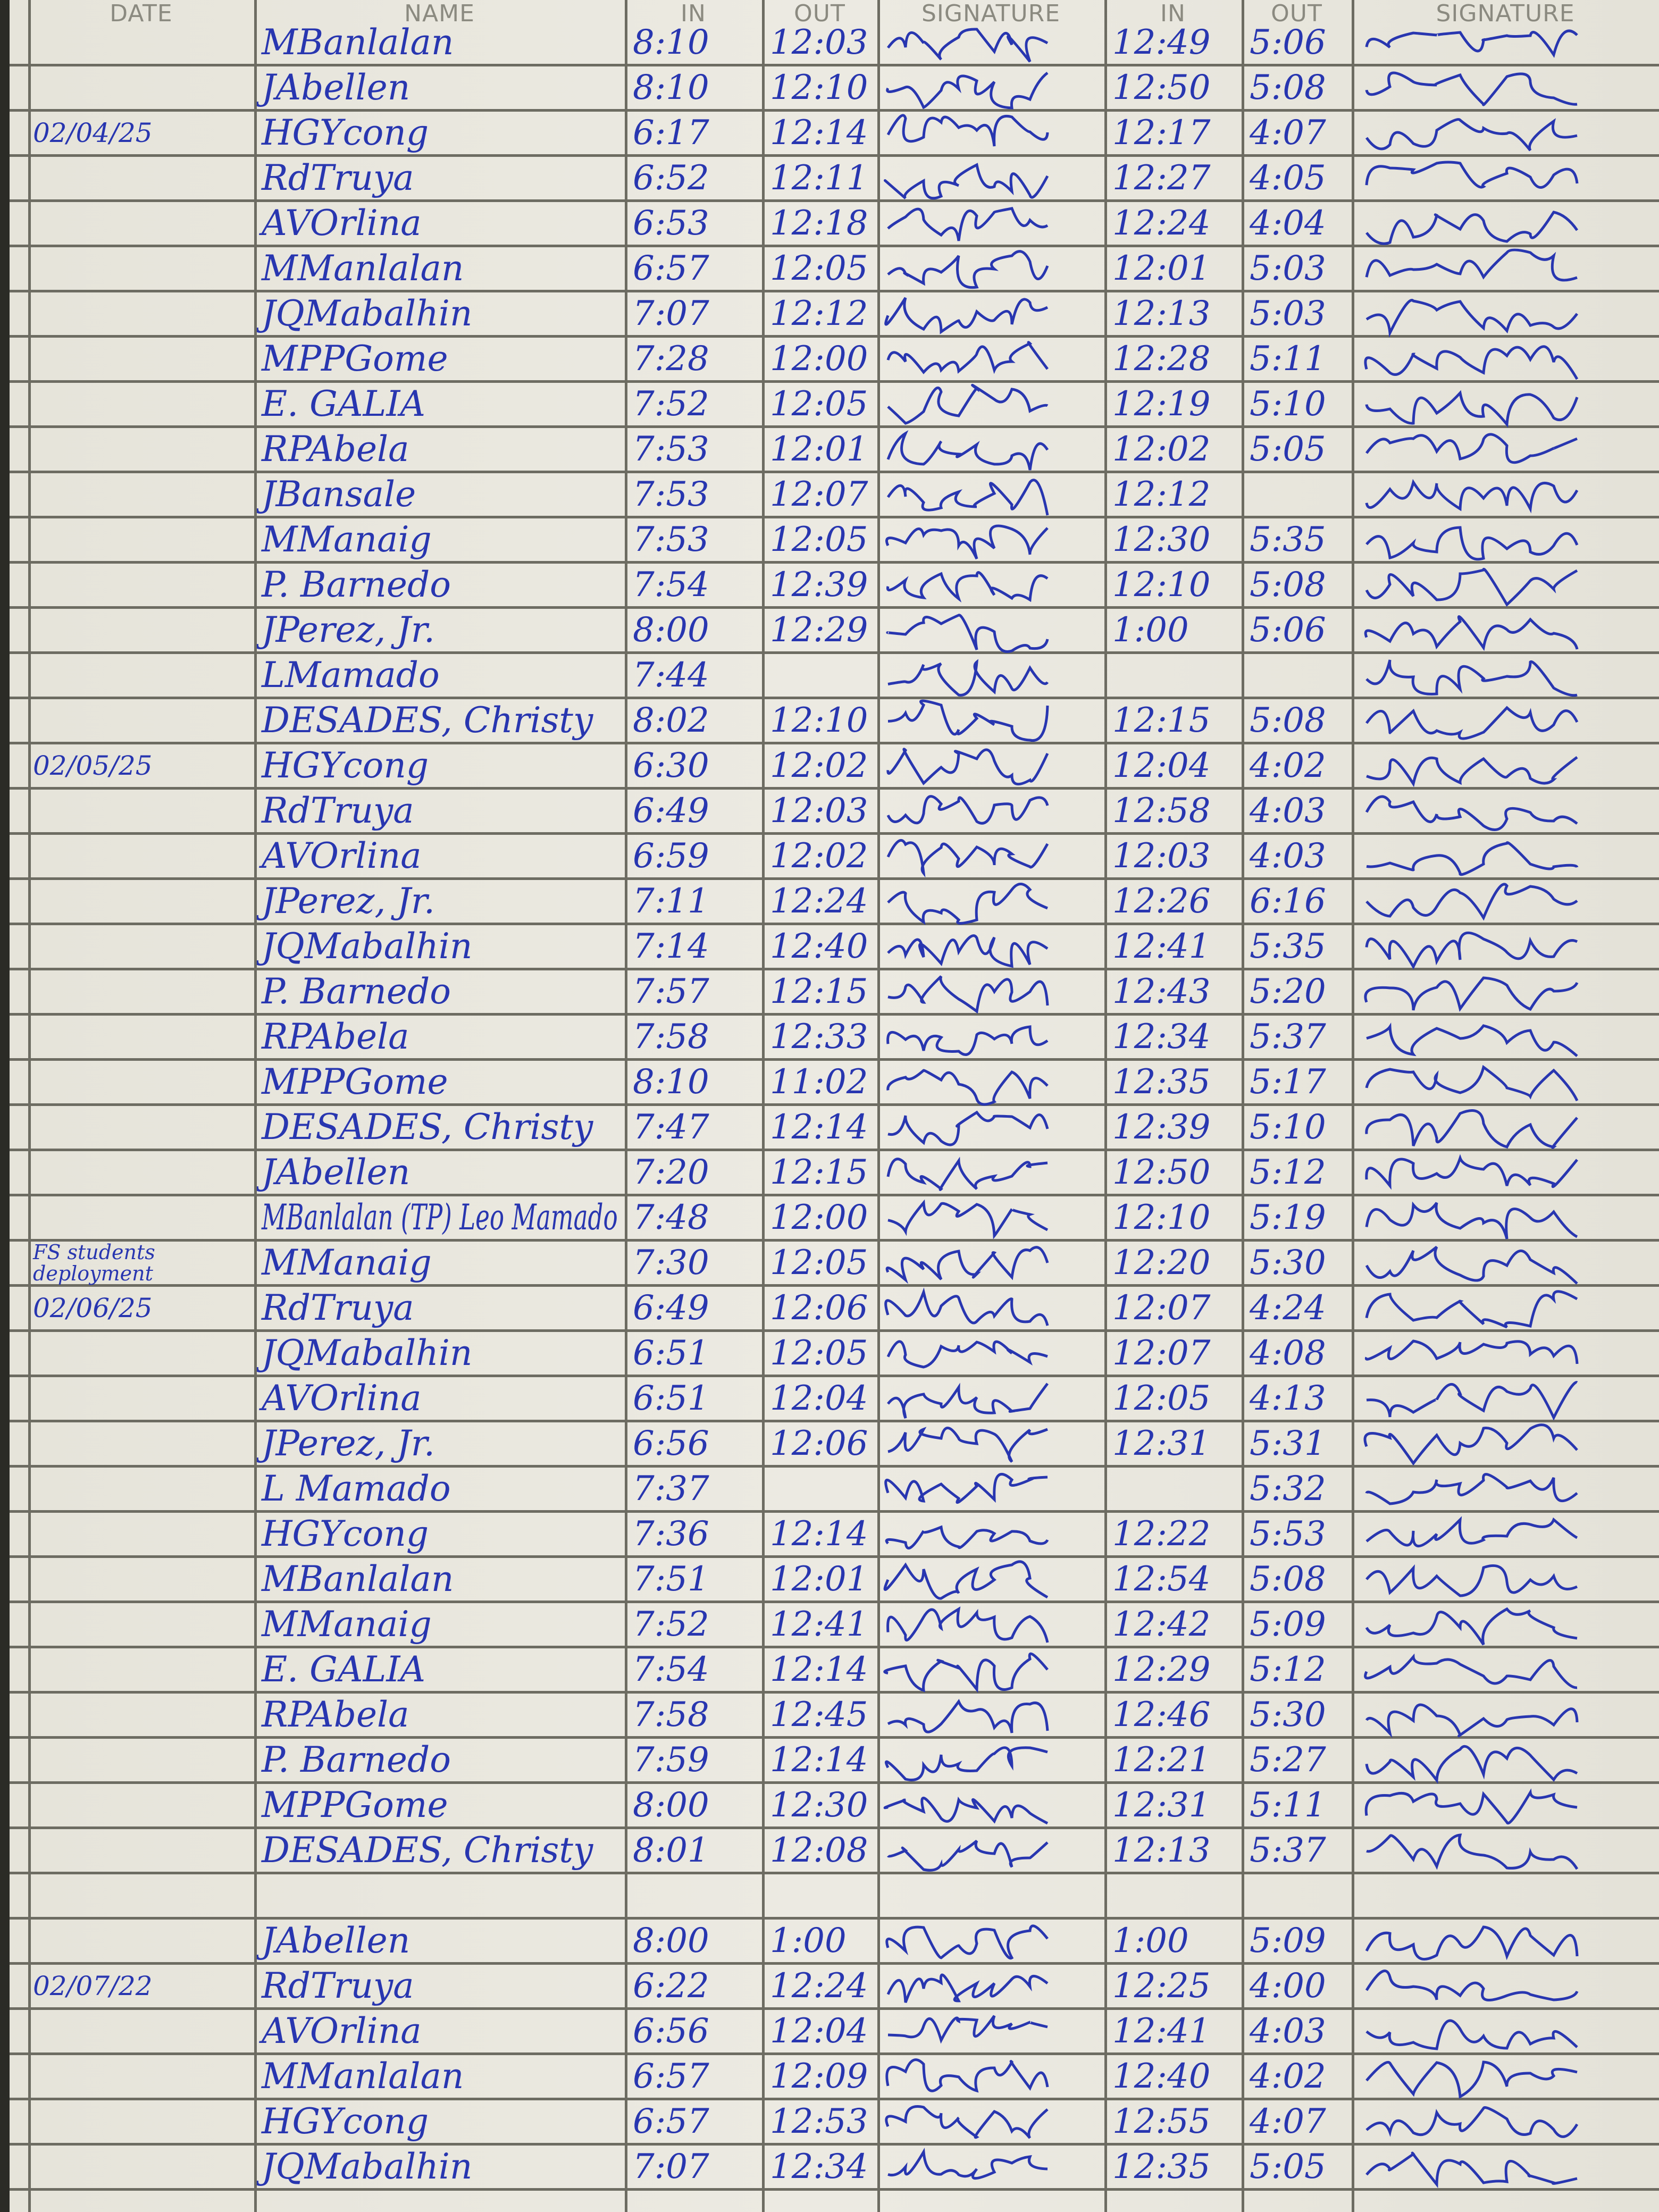 This screenshot has width=1659, height=2212. I want to click on am-out-cell: 12:00, so click(819, 359).